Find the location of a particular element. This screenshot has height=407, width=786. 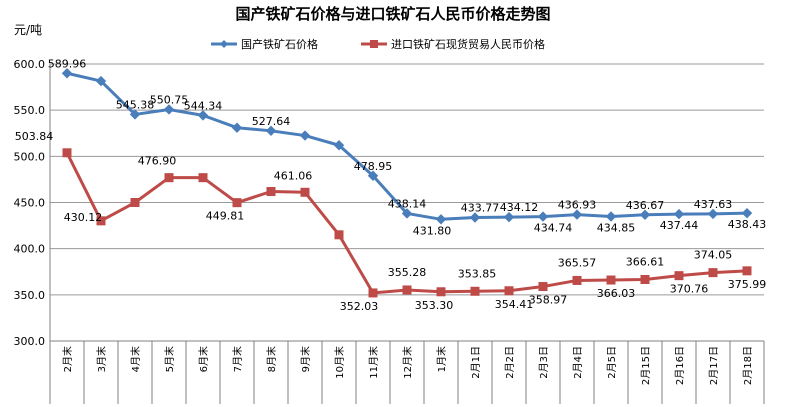

y-tick-label: 600.0 is located at coordinates (30, 64).